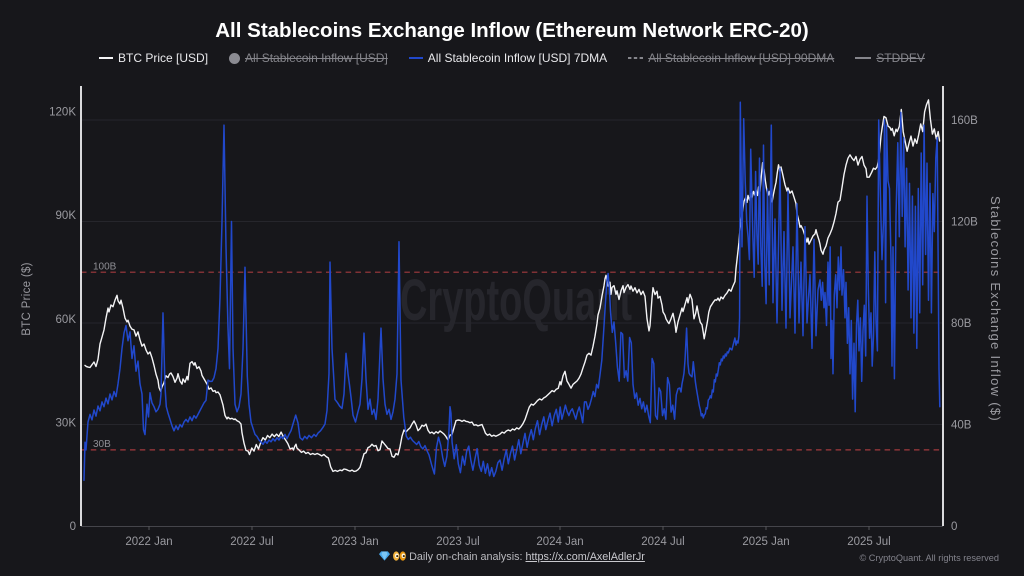 Image resolution: width=1024 pixels, height=576 pixels. What do you see at coordinates (995, 309) in the screenshot?
I see `svg-text:Stablecoins Exchange Inflow ($: Stablecoins Exchange Inflow ($)` at bounding box center [995, 309].